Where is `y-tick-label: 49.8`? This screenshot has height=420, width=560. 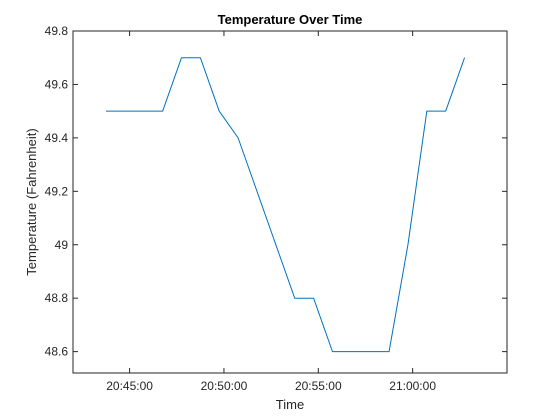
y-tick-label: 49.8 is located at coordinates (57, 31).